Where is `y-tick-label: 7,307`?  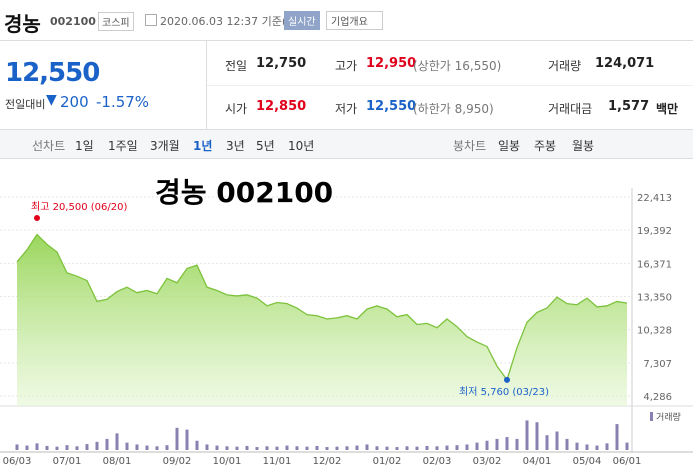 y-tick-label: 7,307 is located at coordinates (657, 364).